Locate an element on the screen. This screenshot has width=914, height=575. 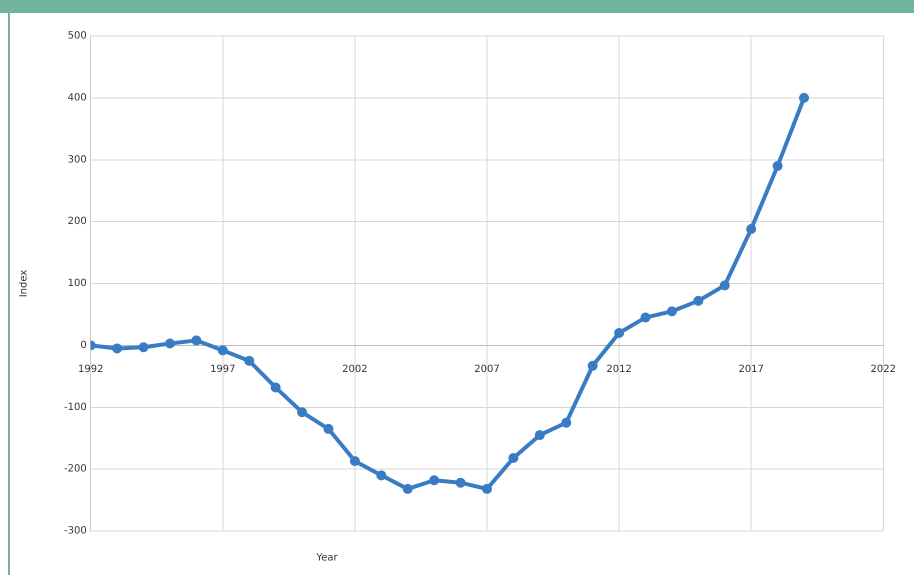
y-tick-label: 200 is located at coordinates (77, 222).